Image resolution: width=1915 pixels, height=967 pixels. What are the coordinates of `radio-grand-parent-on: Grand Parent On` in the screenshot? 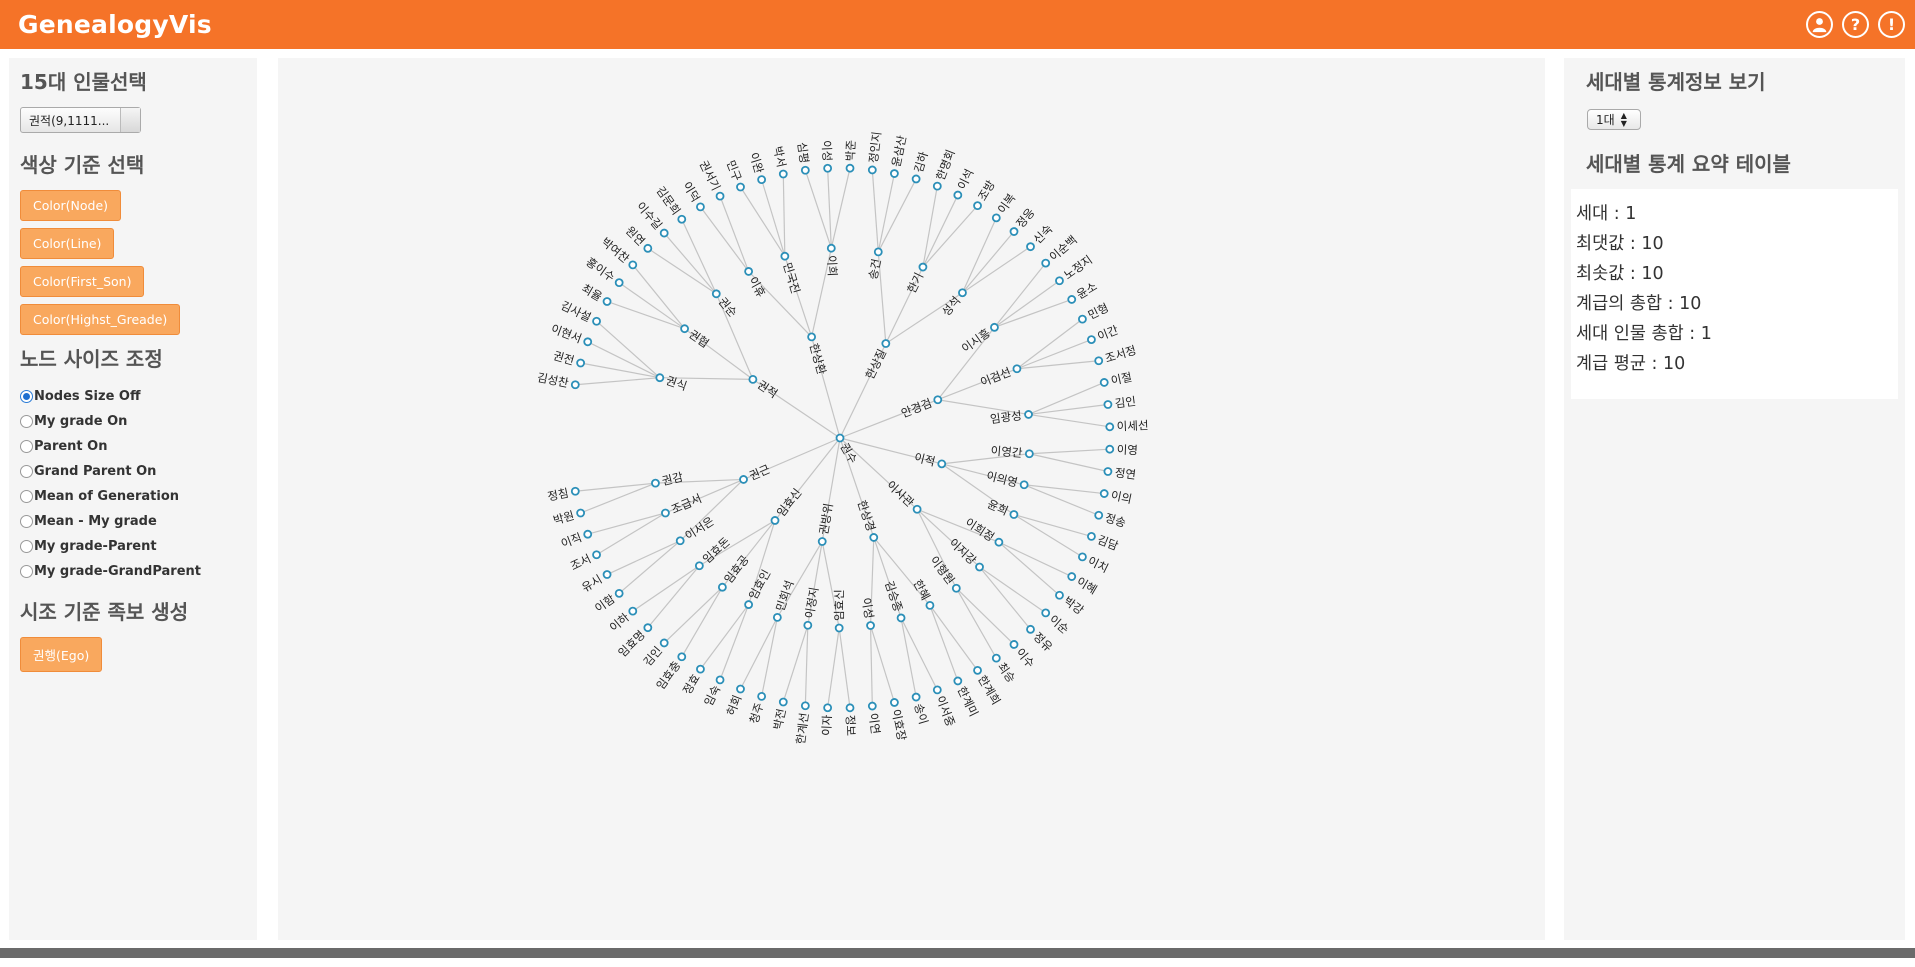 It's located at (133, 471).